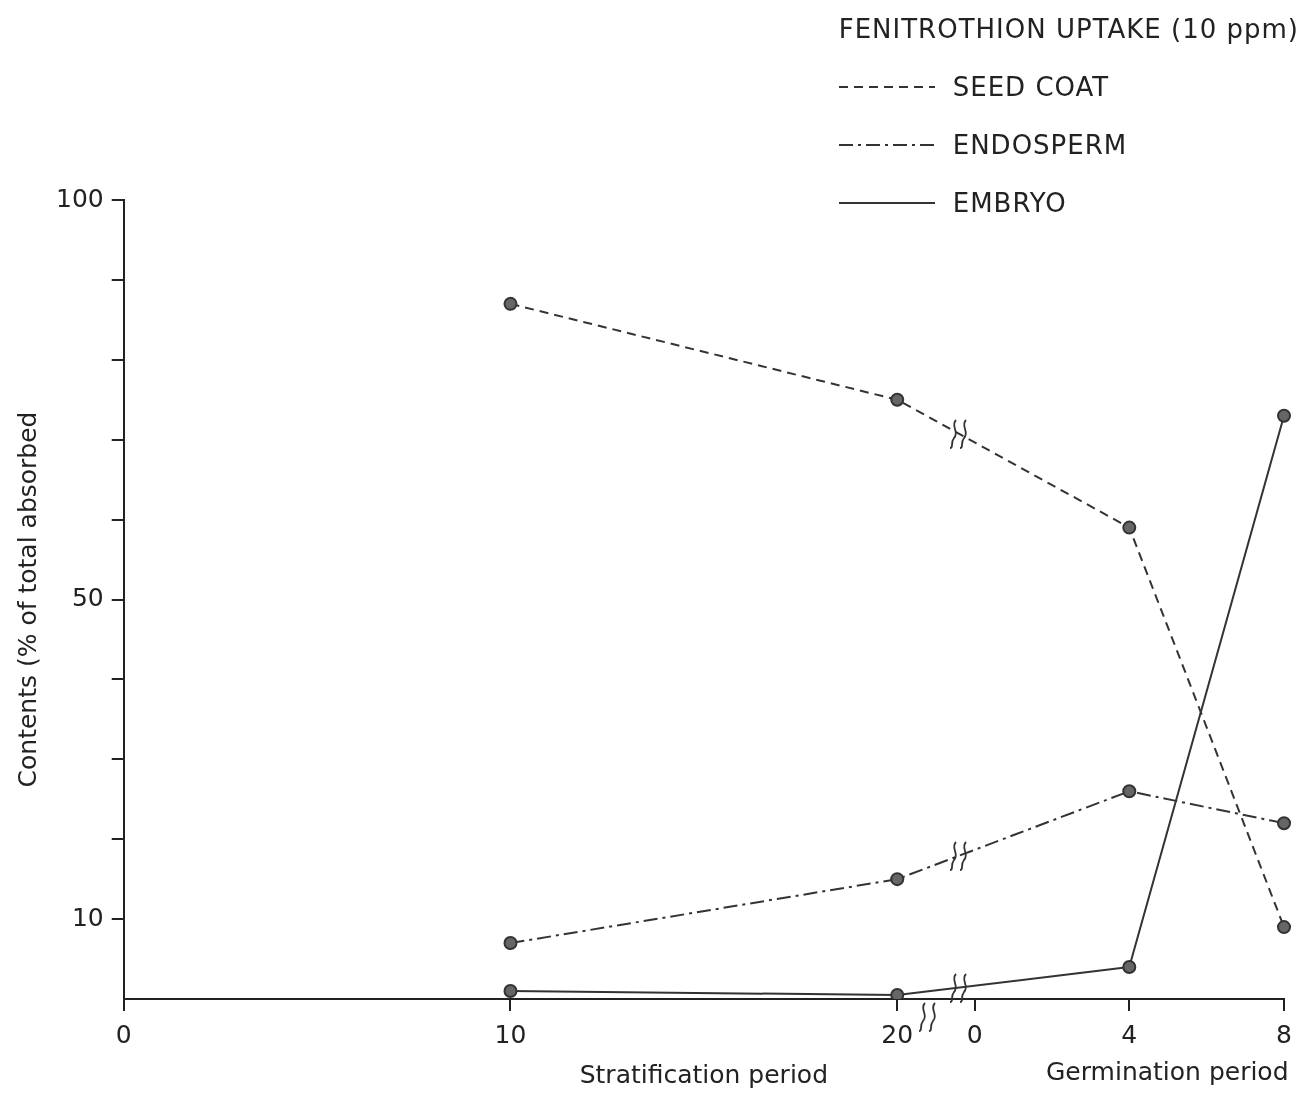  What do you see at coordinates (1040, 145) in the screenshot?
I see `legend-label: ENDOSPERM` at bounding box center [1040, 145].